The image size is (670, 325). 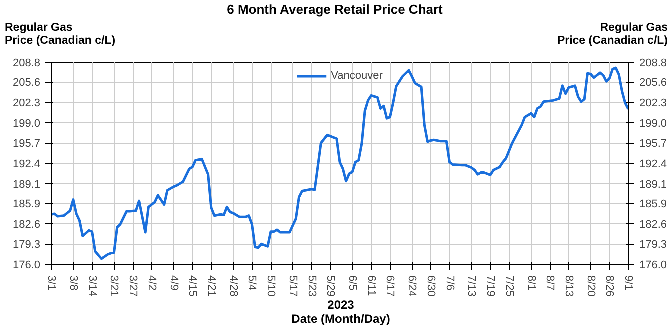 I want to click on x-tick-label: 7/19, so click(x=490, y=286).